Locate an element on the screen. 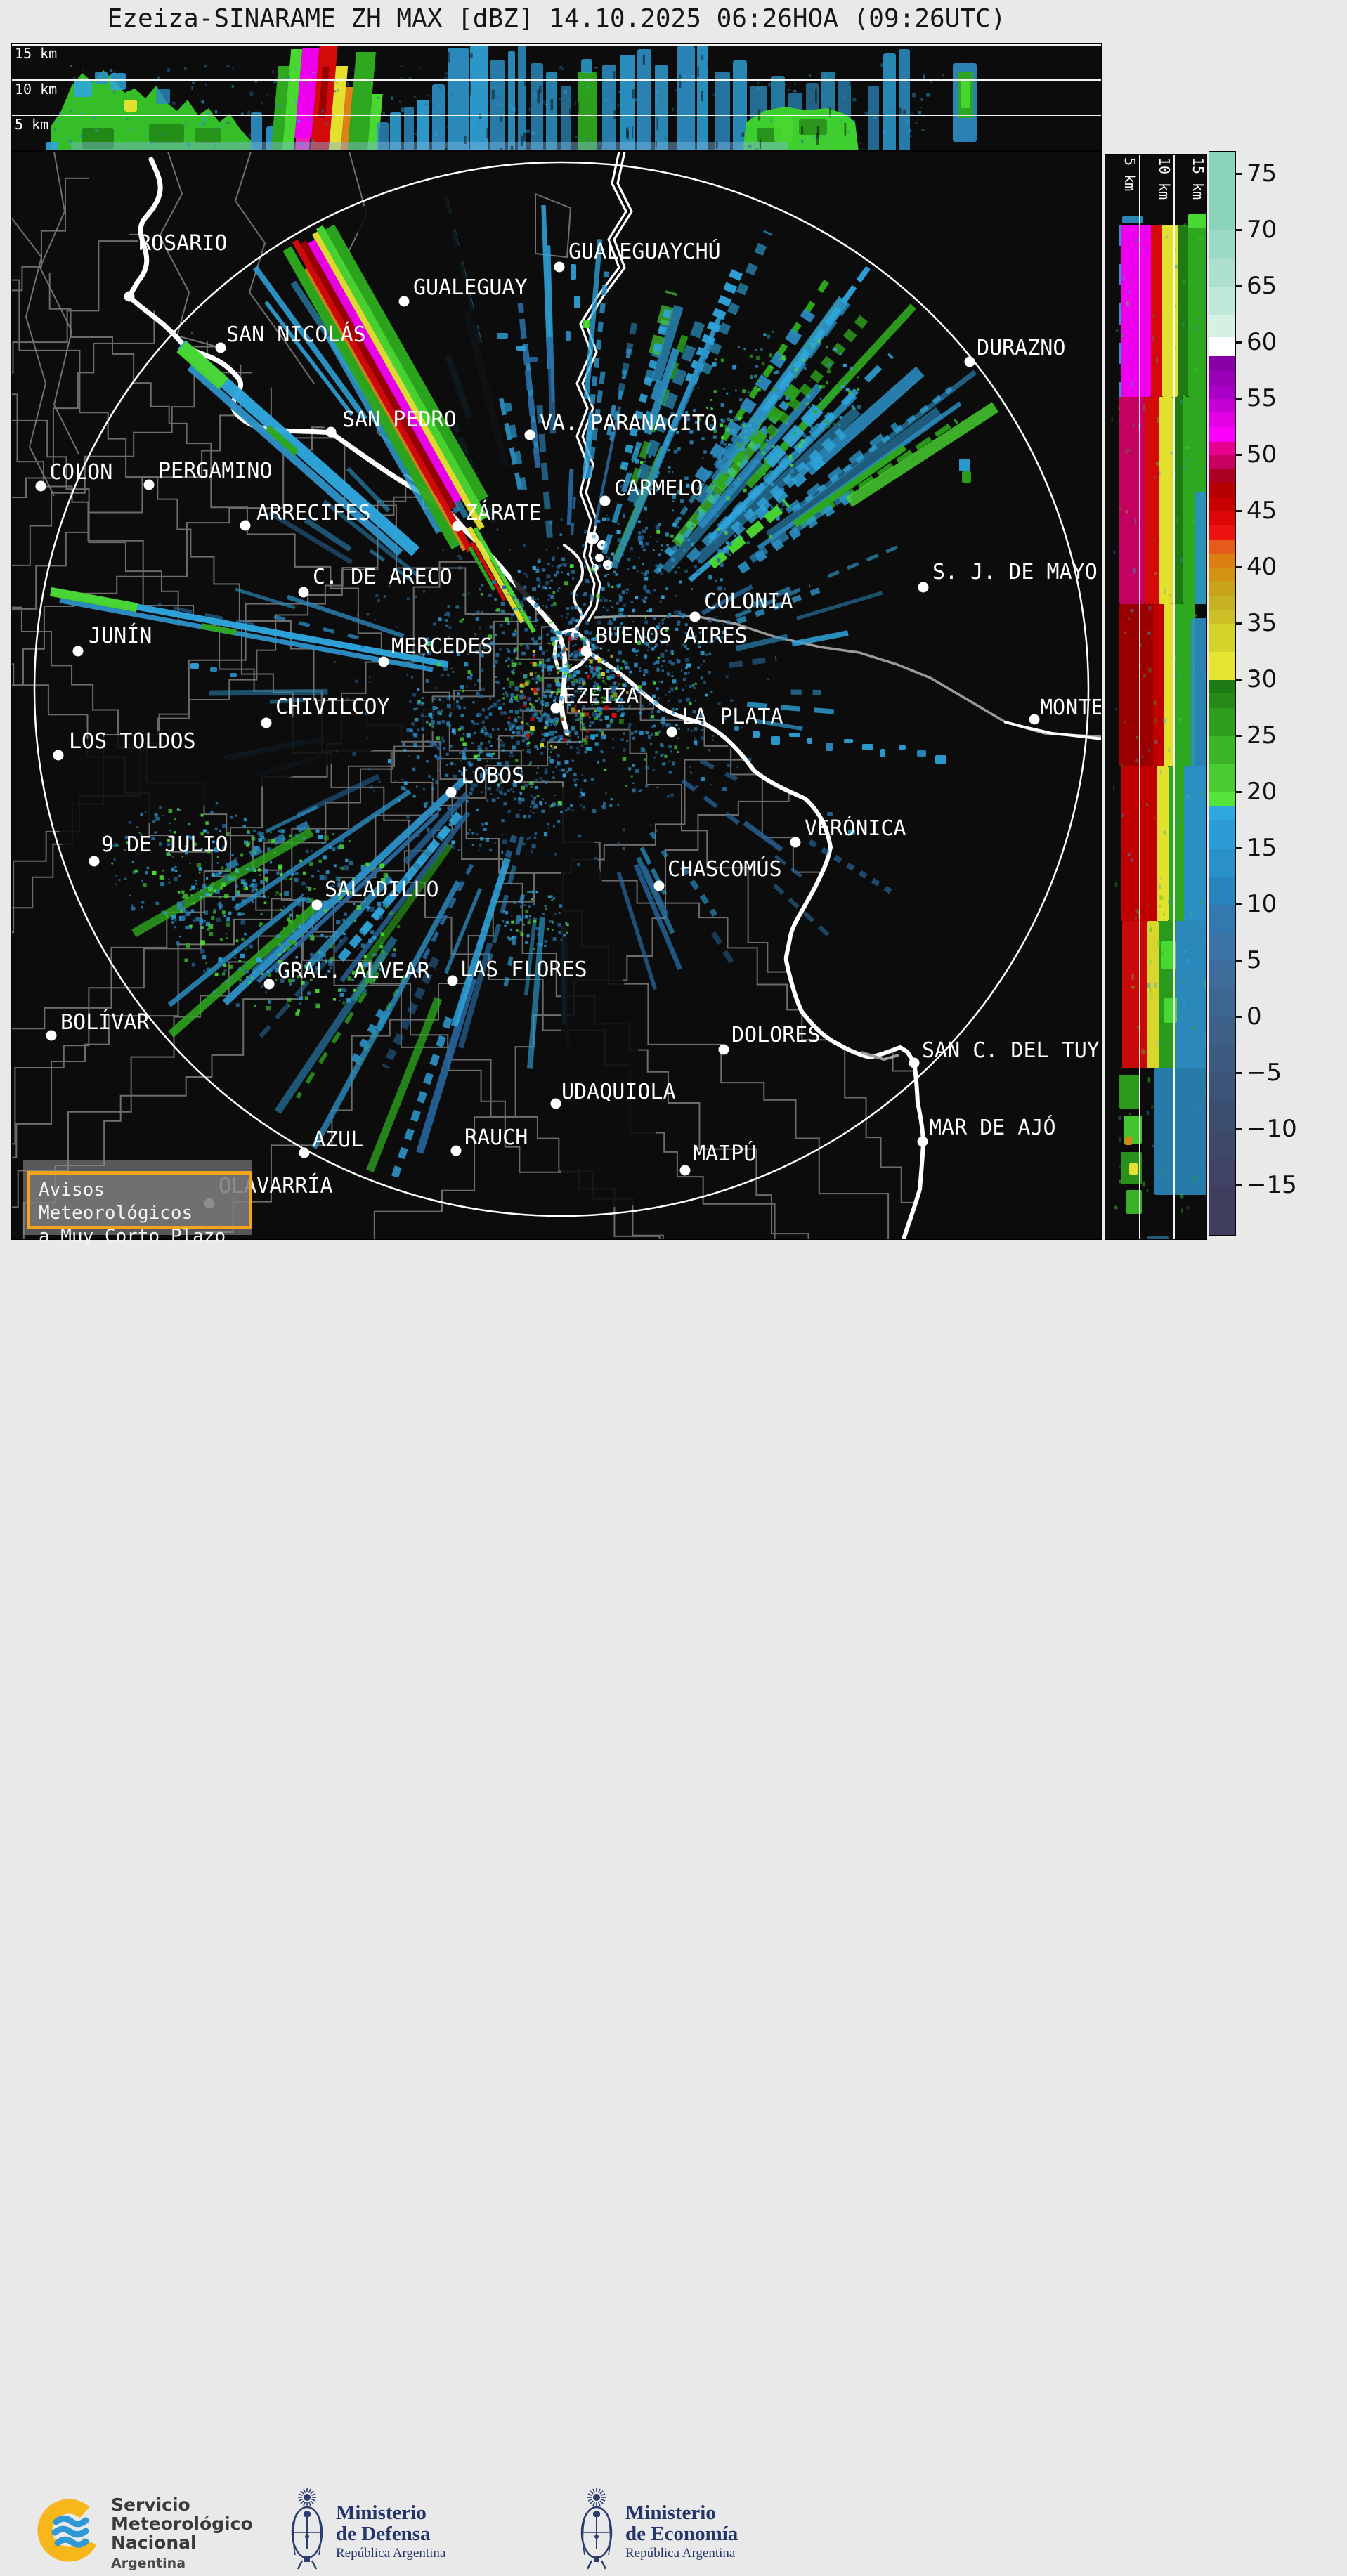 The image size is (1347, 2576). city-label: GUALEGUAYCHÚ is located at coordinates (644, 252).